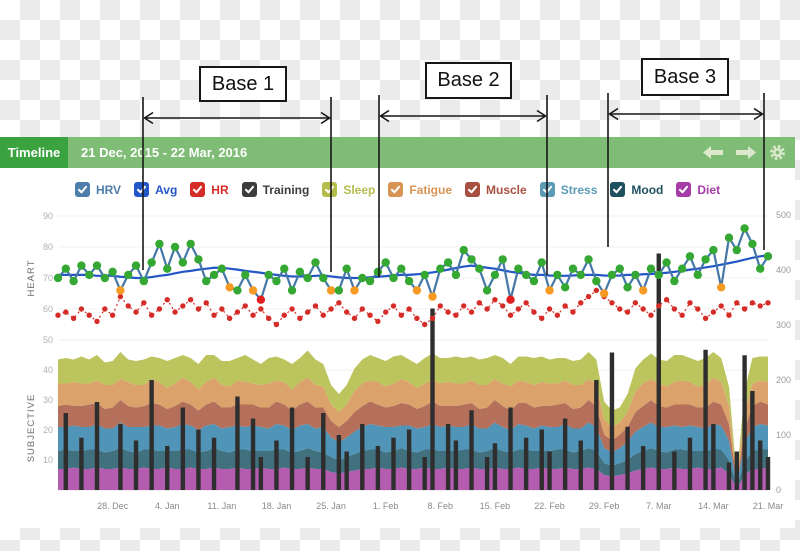  I want to click on prev-arrow-icon, so click(713, 152).